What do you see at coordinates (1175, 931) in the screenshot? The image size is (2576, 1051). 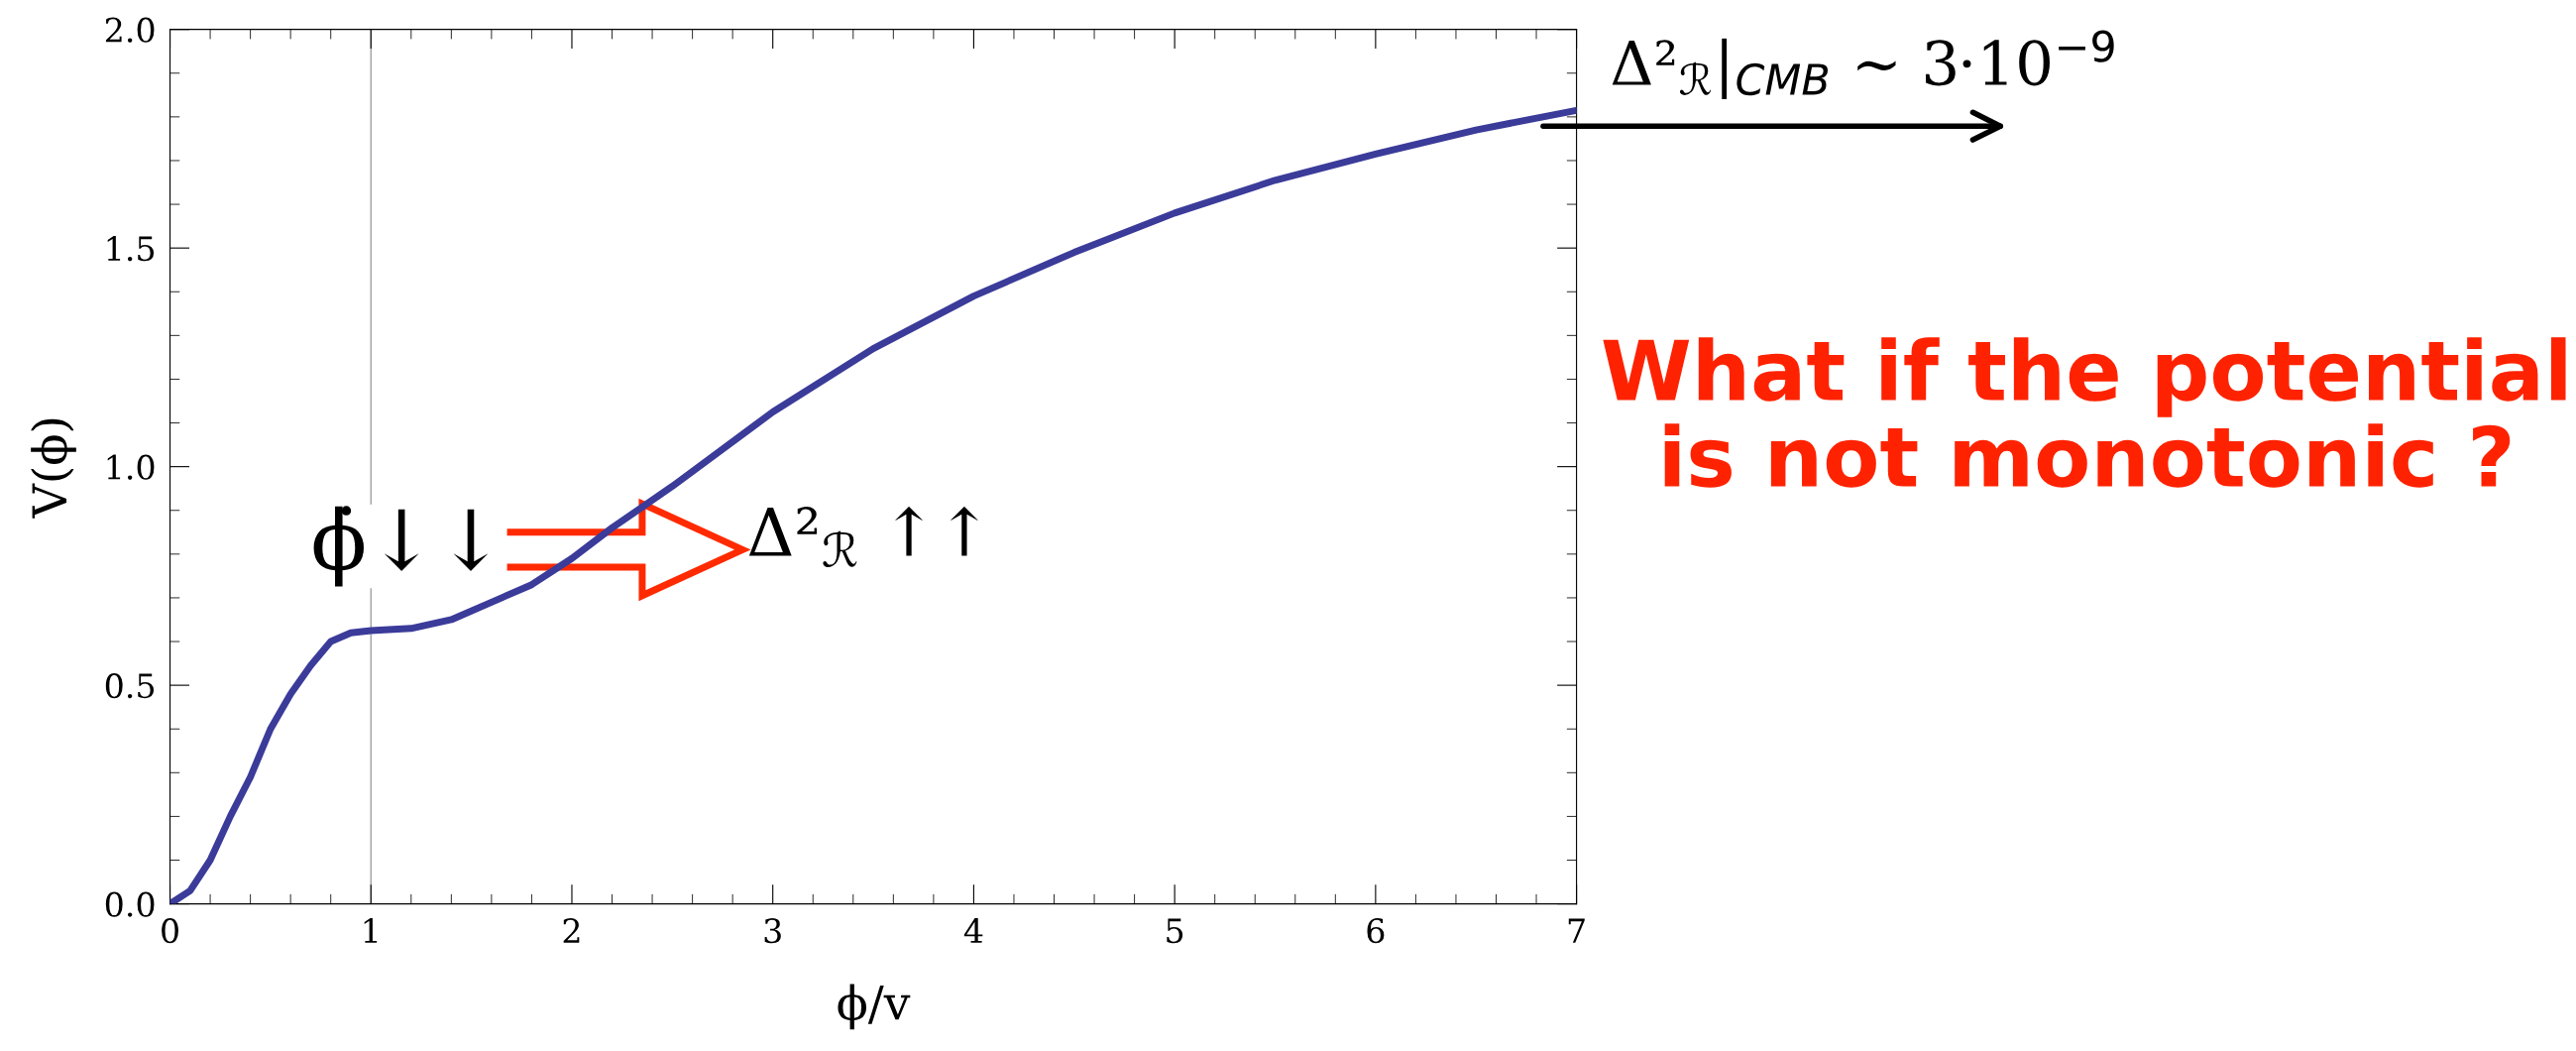 I see `x-tick-label: 5` at bounding box center [1175, 931].